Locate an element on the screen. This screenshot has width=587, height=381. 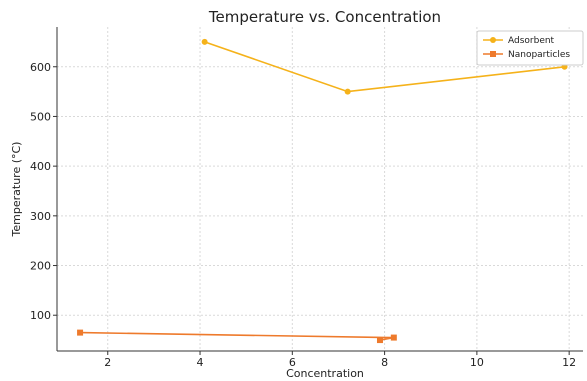
y-tick-label: 100 is located at coordinates (40, 315).